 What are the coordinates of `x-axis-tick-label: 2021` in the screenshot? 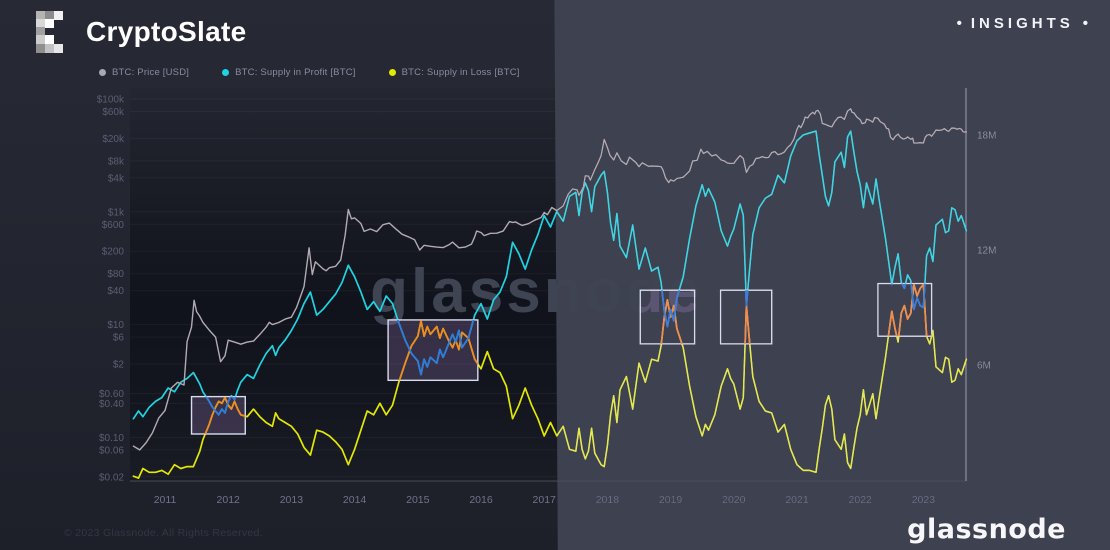 It's located at (797, 500).